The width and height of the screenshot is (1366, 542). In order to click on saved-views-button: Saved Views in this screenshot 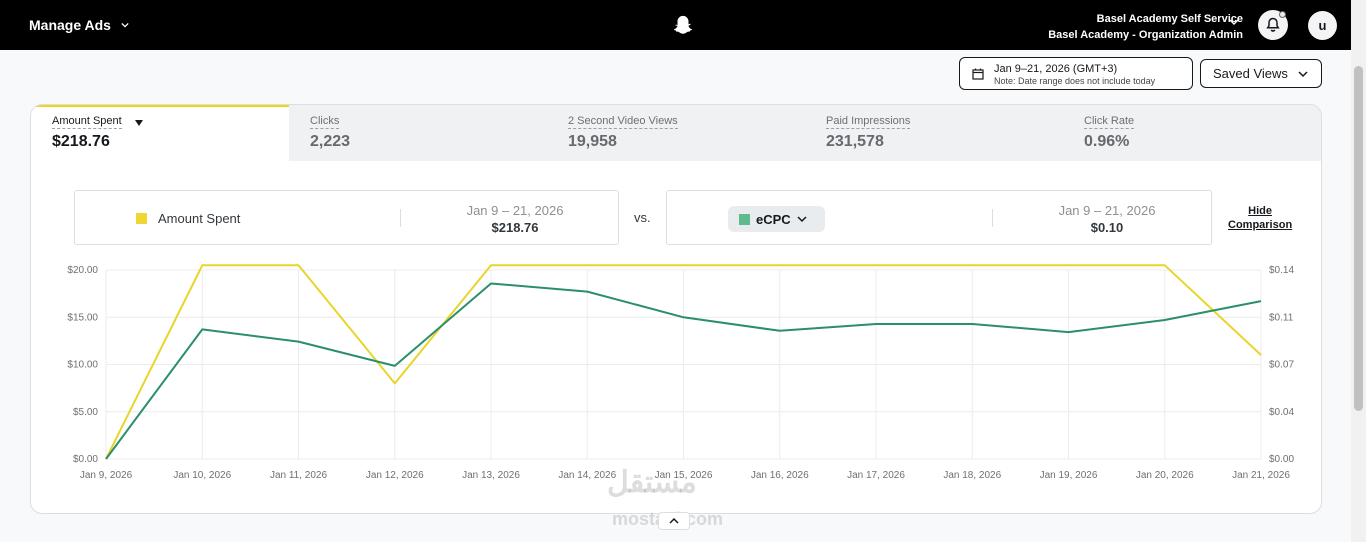, I will do `click(1261, 73)`.